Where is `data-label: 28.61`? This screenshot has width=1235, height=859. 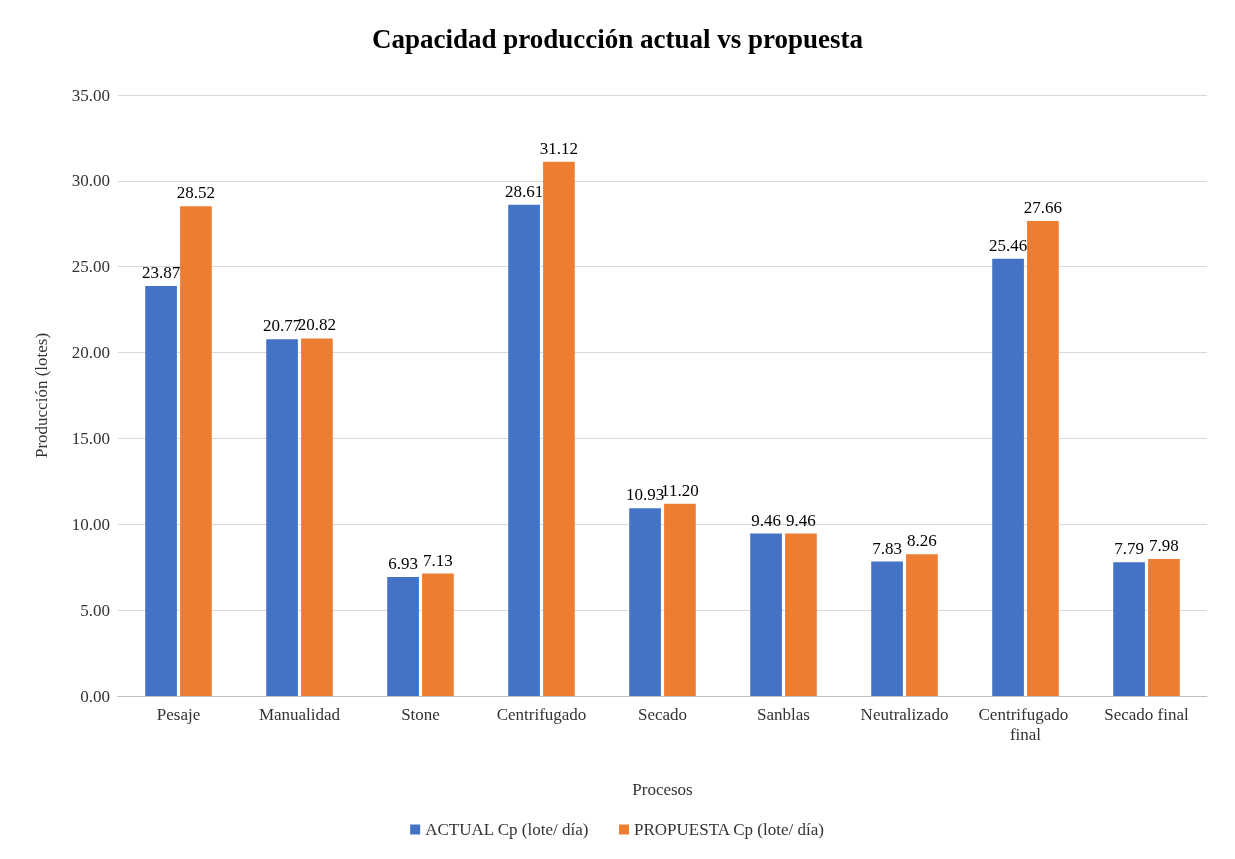 data-label: 28.61 is located at coordinates (524, 191).